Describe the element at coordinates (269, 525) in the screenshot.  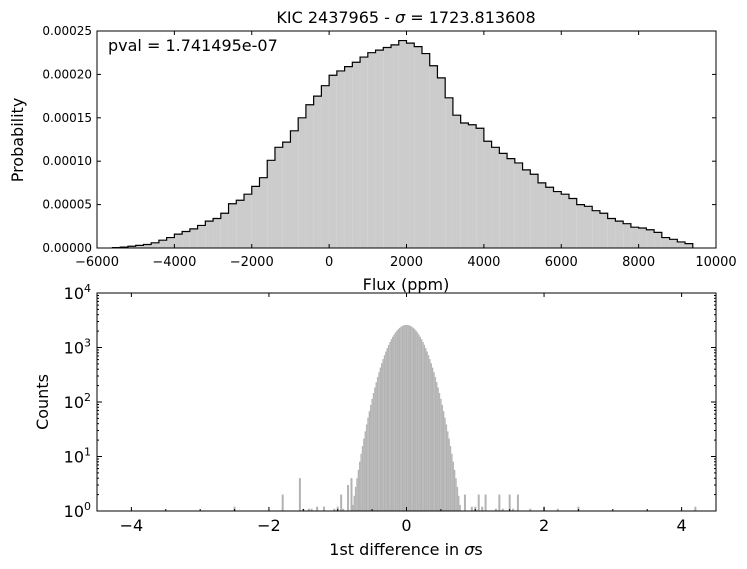
I see `x-tick-label: −2` at that location.